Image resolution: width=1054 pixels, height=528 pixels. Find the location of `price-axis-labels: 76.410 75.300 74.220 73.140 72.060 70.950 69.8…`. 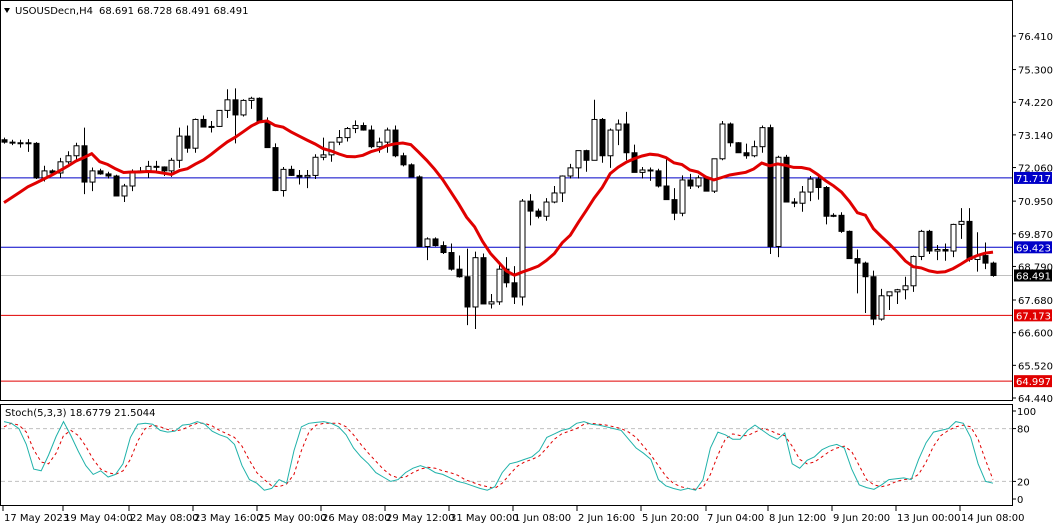

price-axis-labels: 76.410 75.300 74.220 73.140 72.060 70.950 69.8… is located at coordinates (1032, 218).